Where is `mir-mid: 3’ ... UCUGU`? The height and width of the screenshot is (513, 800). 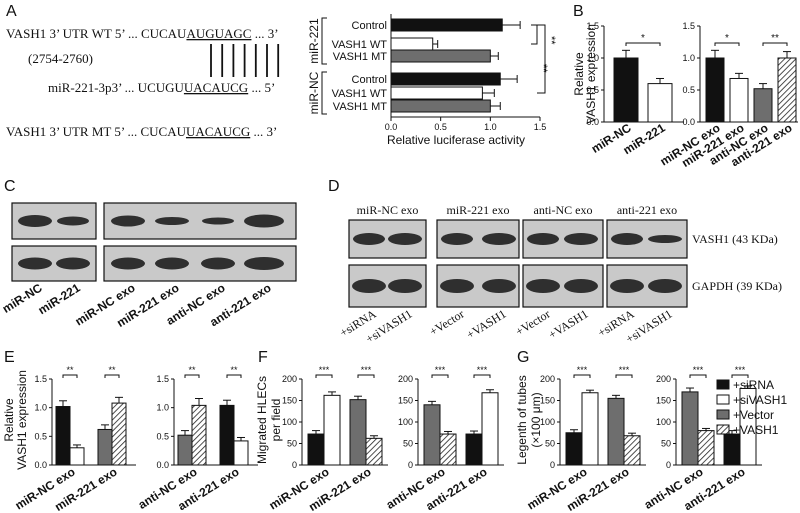
mir-mid: 3’ ... UCUGU is located at coordinates (148, 87).